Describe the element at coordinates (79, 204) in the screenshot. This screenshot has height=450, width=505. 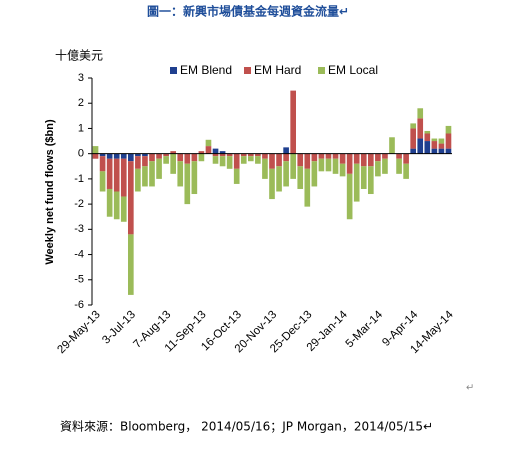
I see `y-tick-label: -2` at that location.